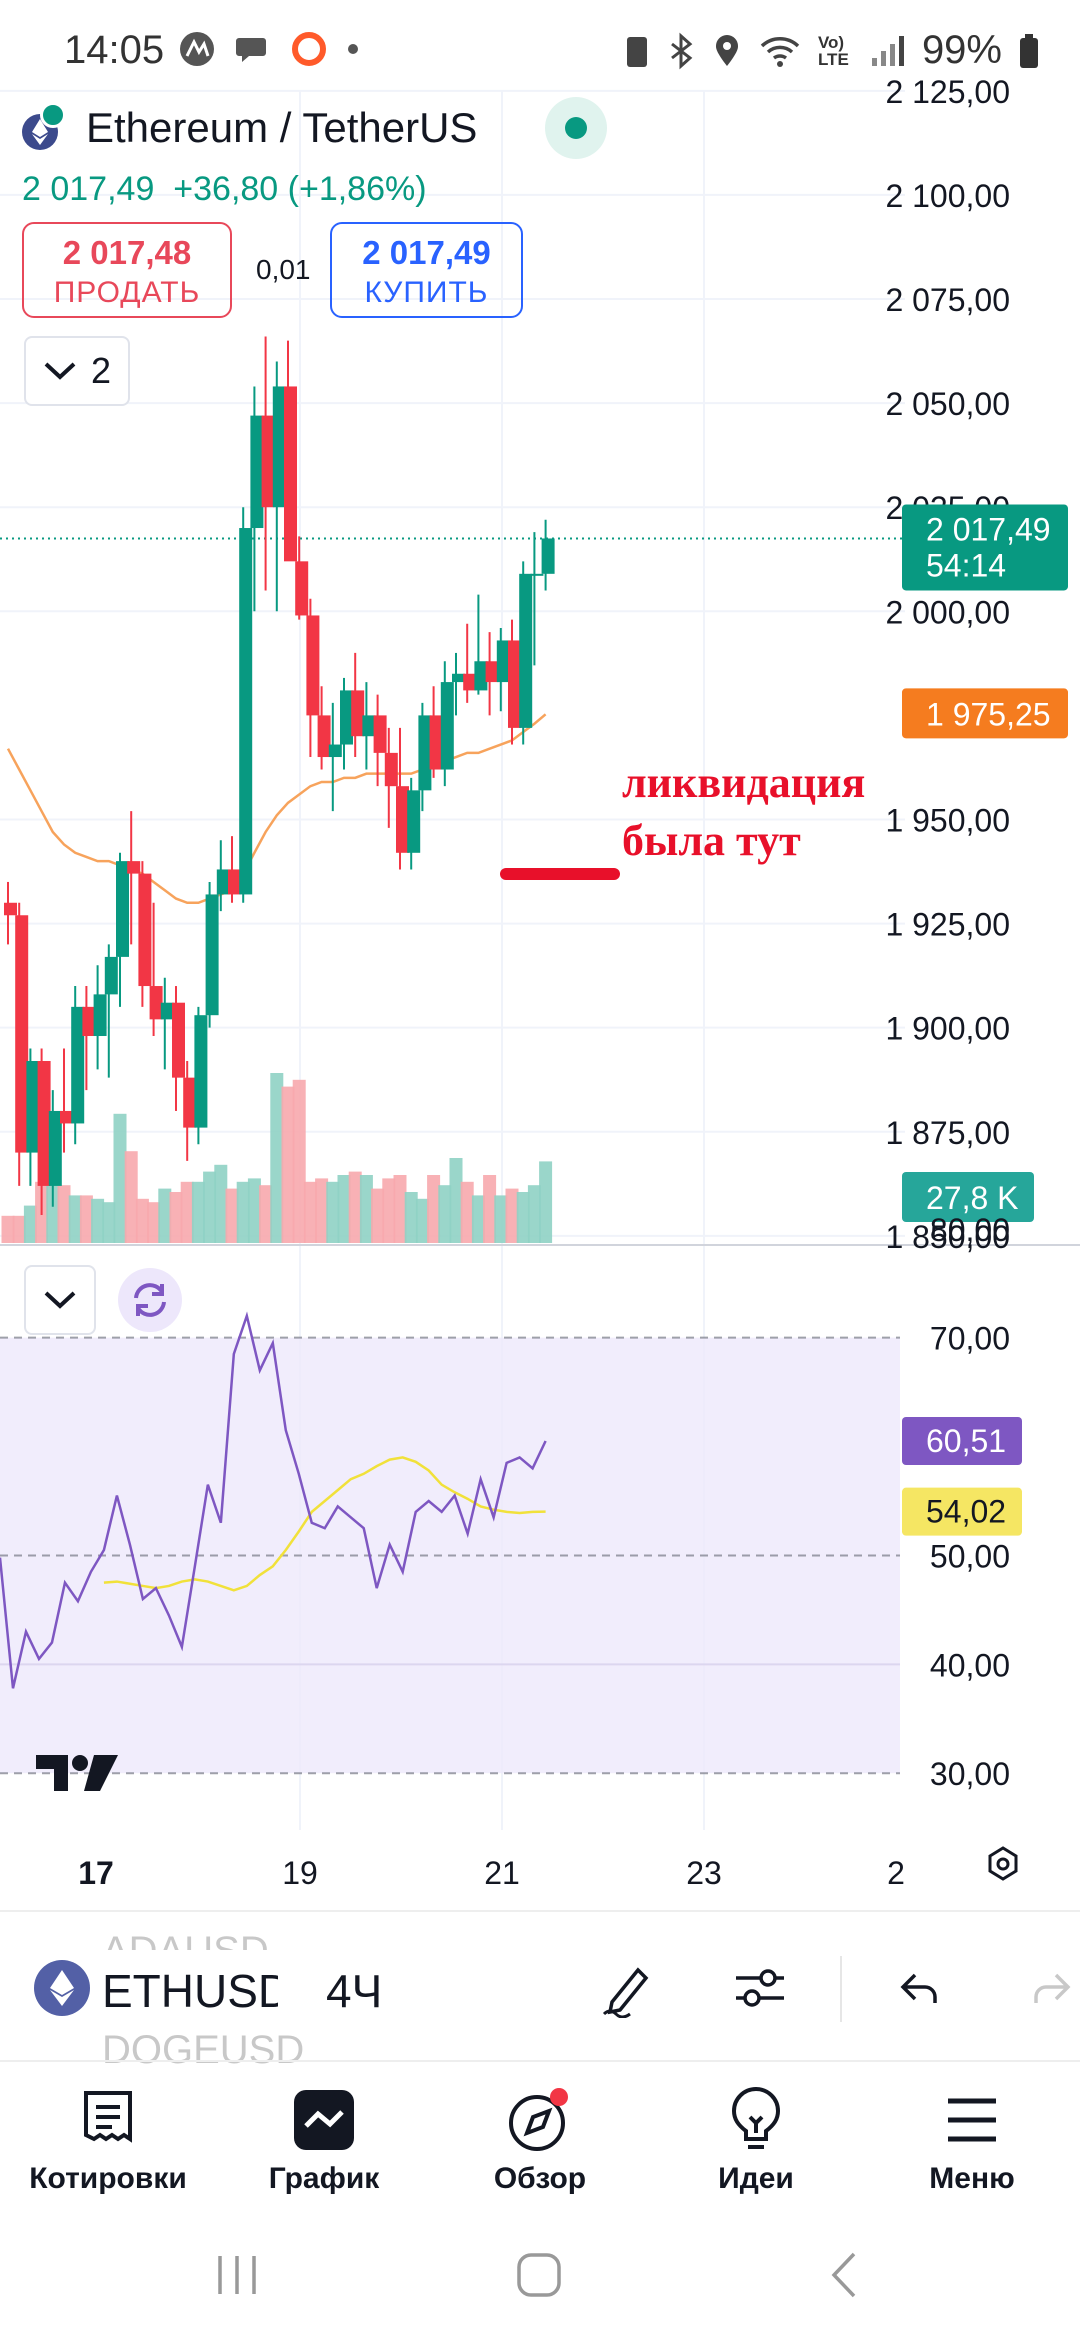 The width and height of the screenshot is (1080, 2340). What do you see at coordinates (756, 2118) in the screenshot?
I see `bulb-icon` at bounding box center [756, 2118].